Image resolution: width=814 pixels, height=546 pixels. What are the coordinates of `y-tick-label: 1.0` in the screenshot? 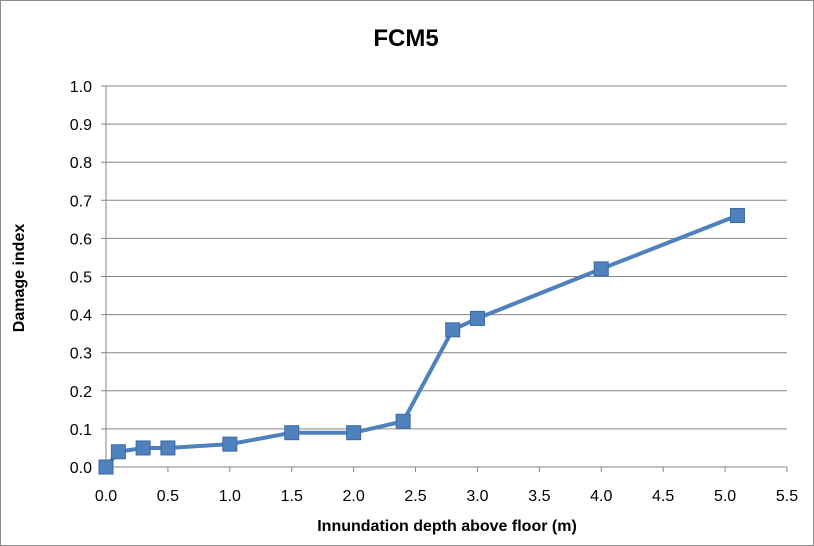 It's located at (81, 87).